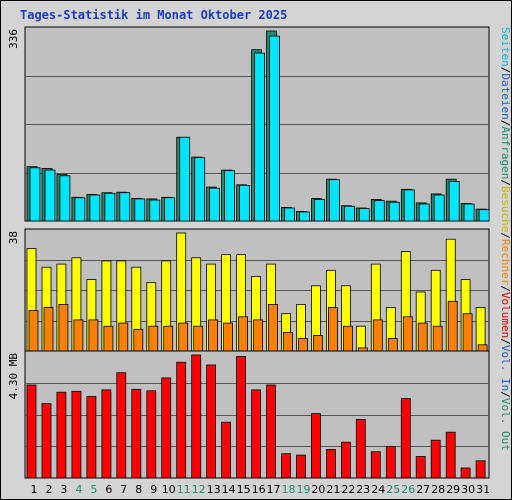  I want to click on x-tick-label: 29, so click(453, 489).